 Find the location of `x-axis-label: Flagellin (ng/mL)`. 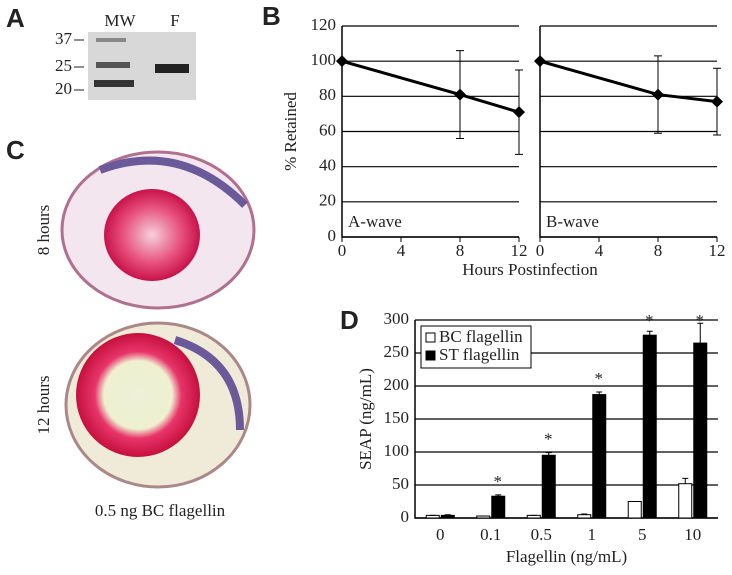

x-axis-label: Flagellin (ng/mL) is located at coordinates (566, 556).